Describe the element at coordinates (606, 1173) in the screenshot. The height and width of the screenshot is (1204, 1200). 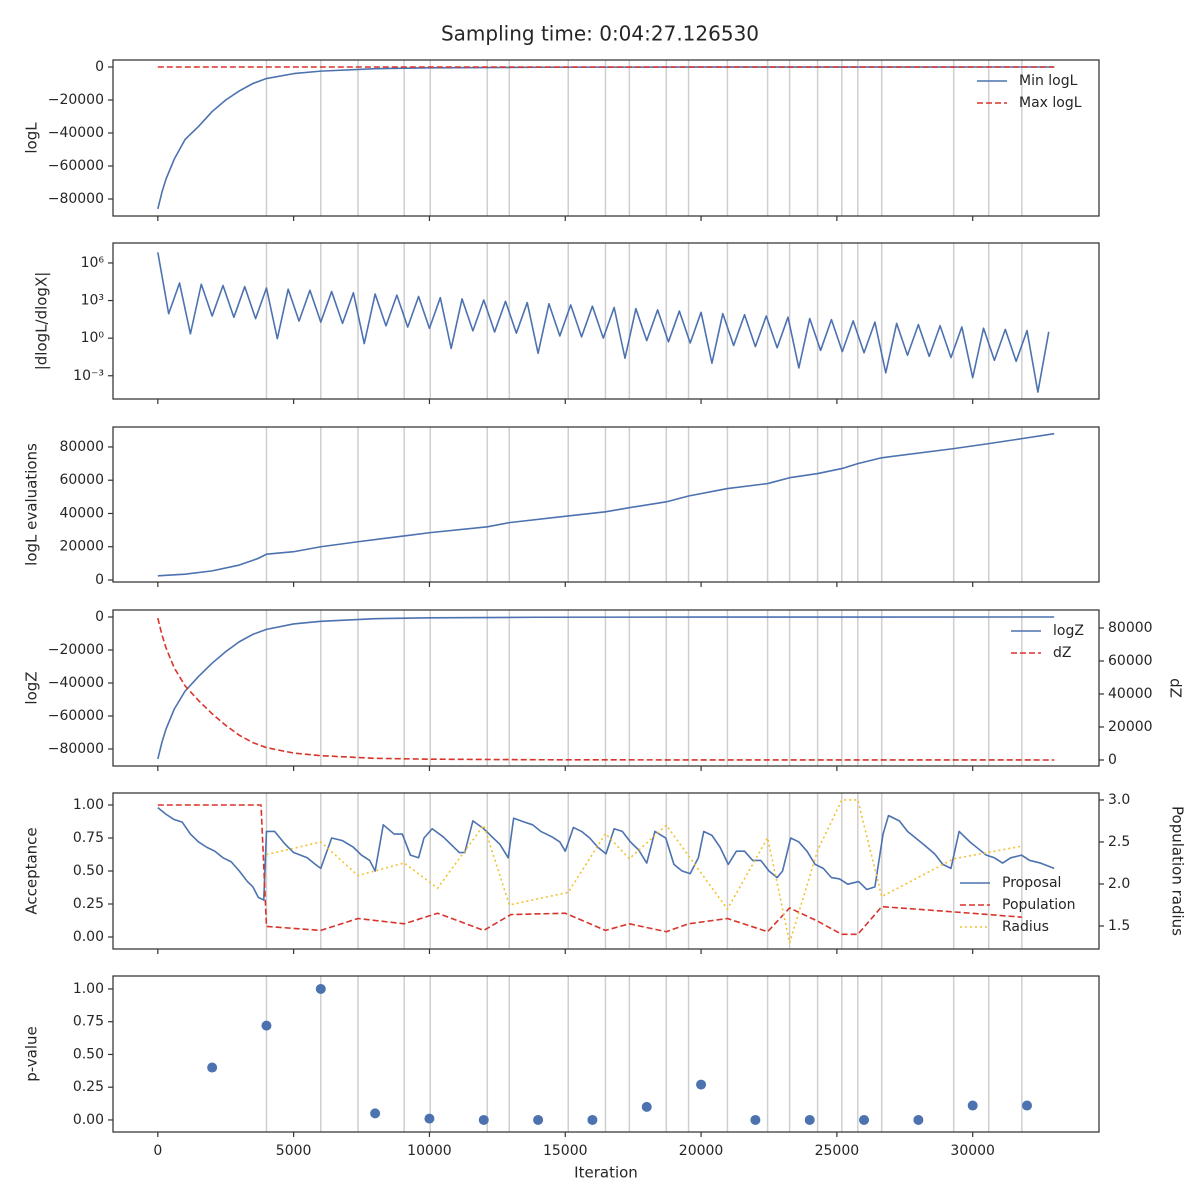
I see `x-axis-label: Iteration` at that location.